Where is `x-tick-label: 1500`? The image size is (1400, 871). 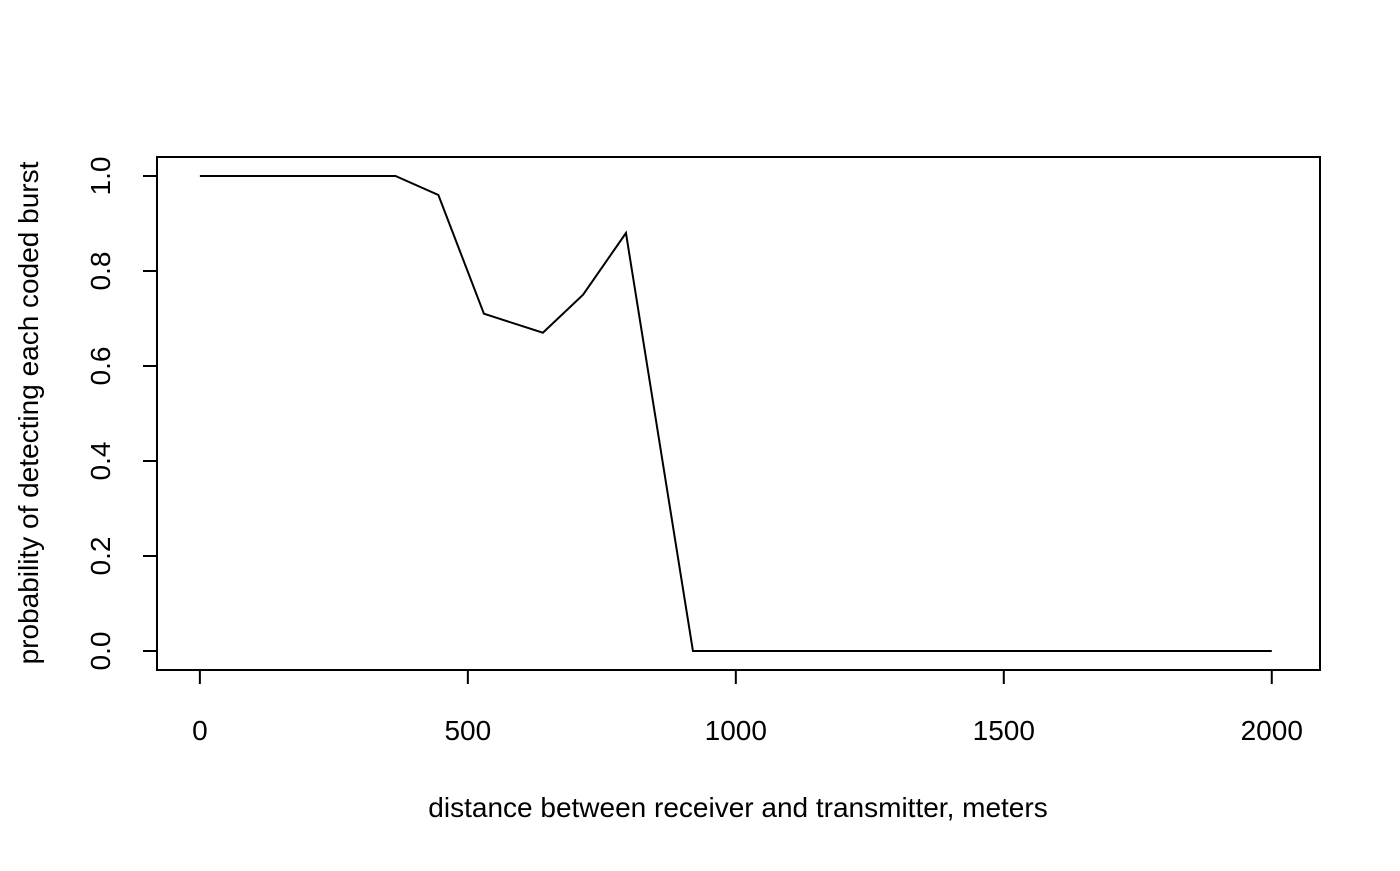
x-tick-label: 1500 is located at coordinates (1004, 730).